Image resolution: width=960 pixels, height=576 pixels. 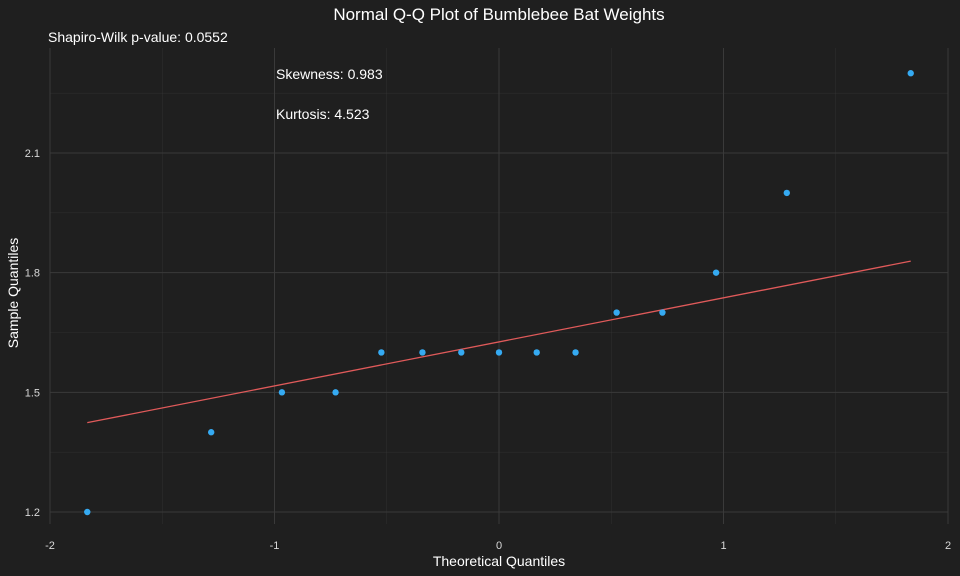 I want to click on x-tick-label: -2, so click(x=50, y=546).